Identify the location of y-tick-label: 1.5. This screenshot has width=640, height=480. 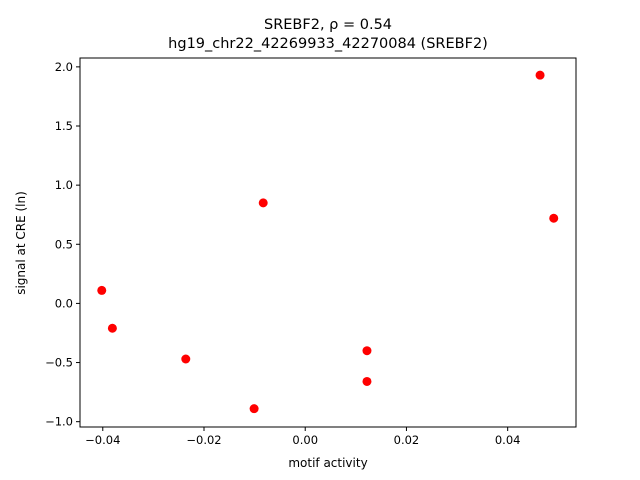
(64, 126).